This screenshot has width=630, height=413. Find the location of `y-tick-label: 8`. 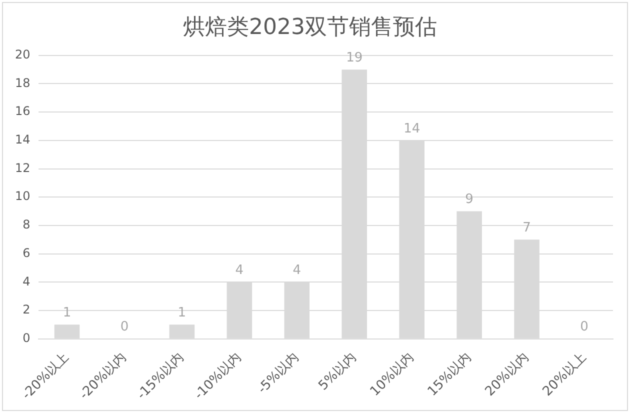

y-tick-label: 8 is located at coordinates (26, 225).